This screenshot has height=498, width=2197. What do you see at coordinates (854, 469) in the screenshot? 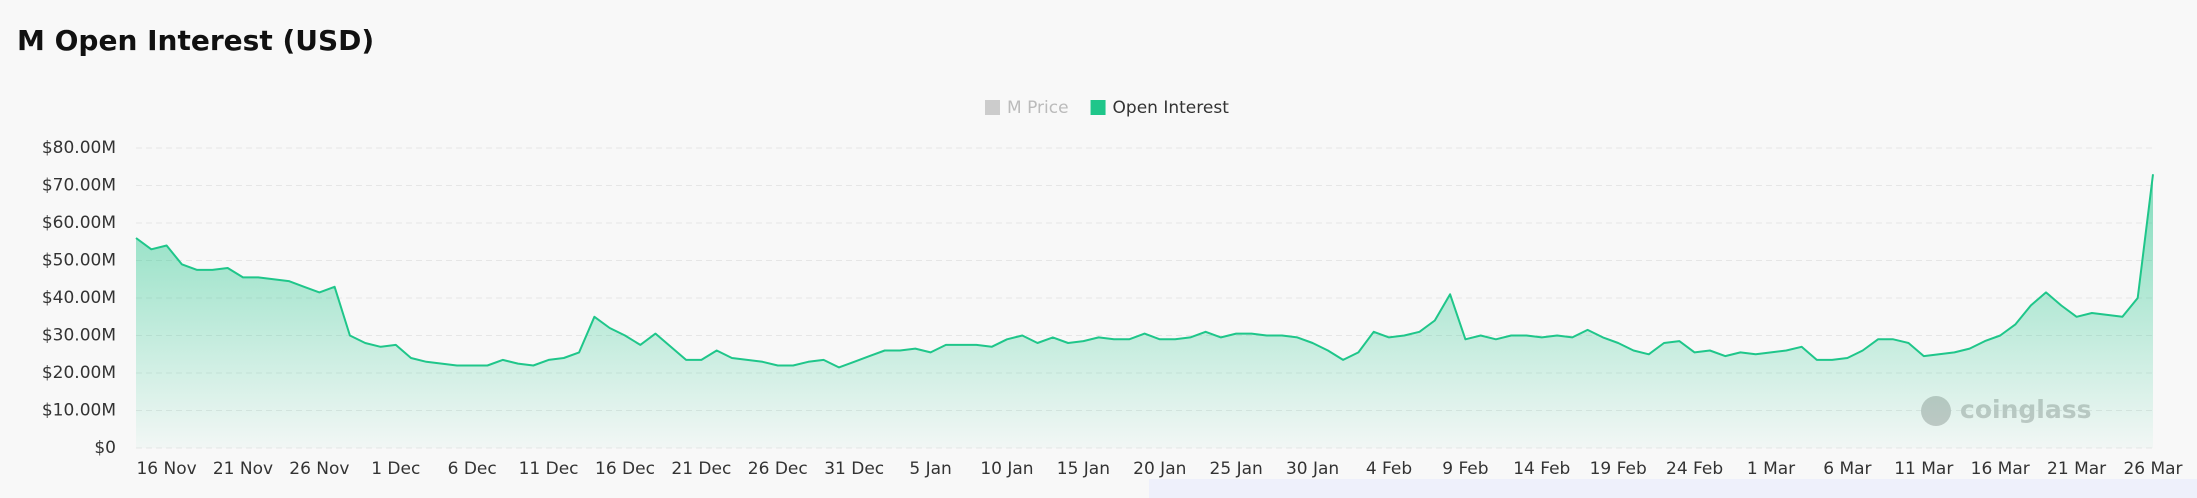
I see `x-tick-label: 31 Dec` at bounding box center [854, 469].